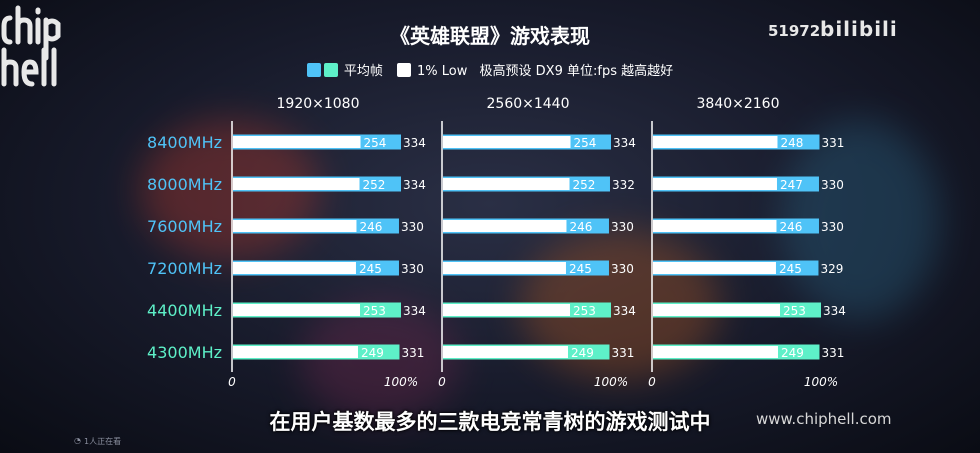  I want to click on video-subtitle: 在用户基数最多的三款电竞常青树的游戏测试中, so click(490, 422).